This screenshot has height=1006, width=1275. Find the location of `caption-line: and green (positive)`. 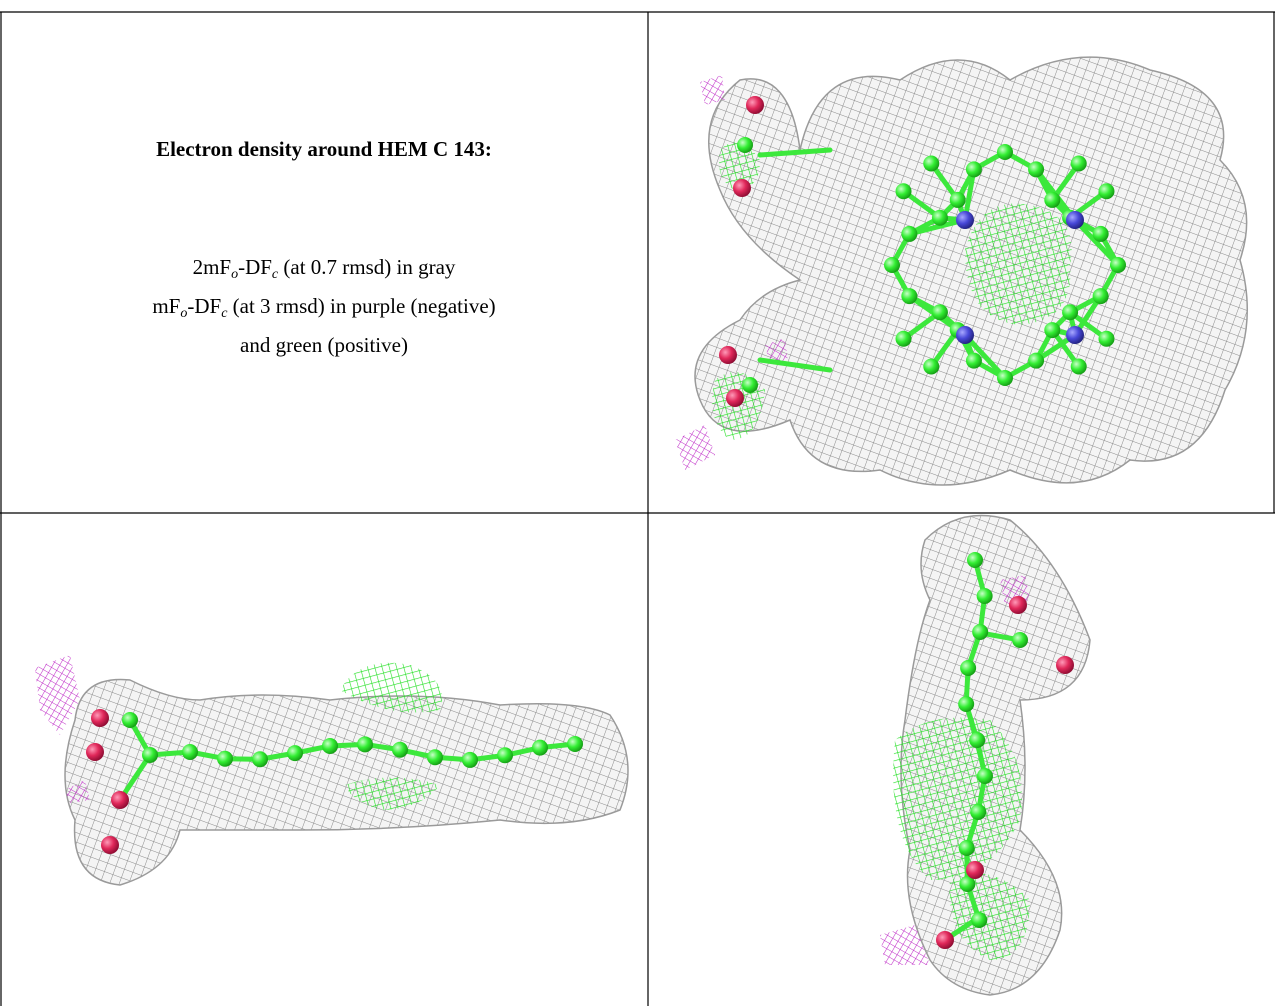

caption-line: and green (positive) is located at coordinates (324, 345).